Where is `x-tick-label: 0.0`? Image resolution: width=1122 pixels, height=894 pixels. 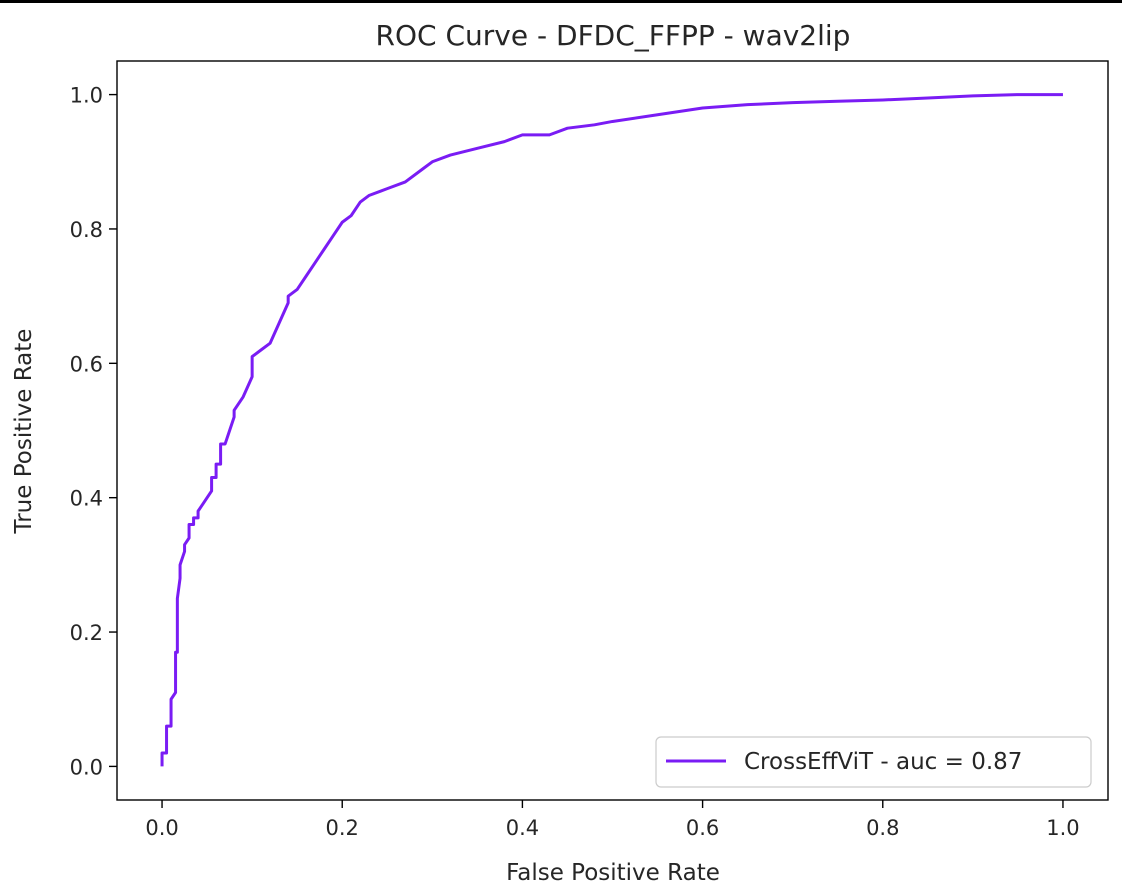
x-tick-label: 0.0 is located at coordinates (161, 828).